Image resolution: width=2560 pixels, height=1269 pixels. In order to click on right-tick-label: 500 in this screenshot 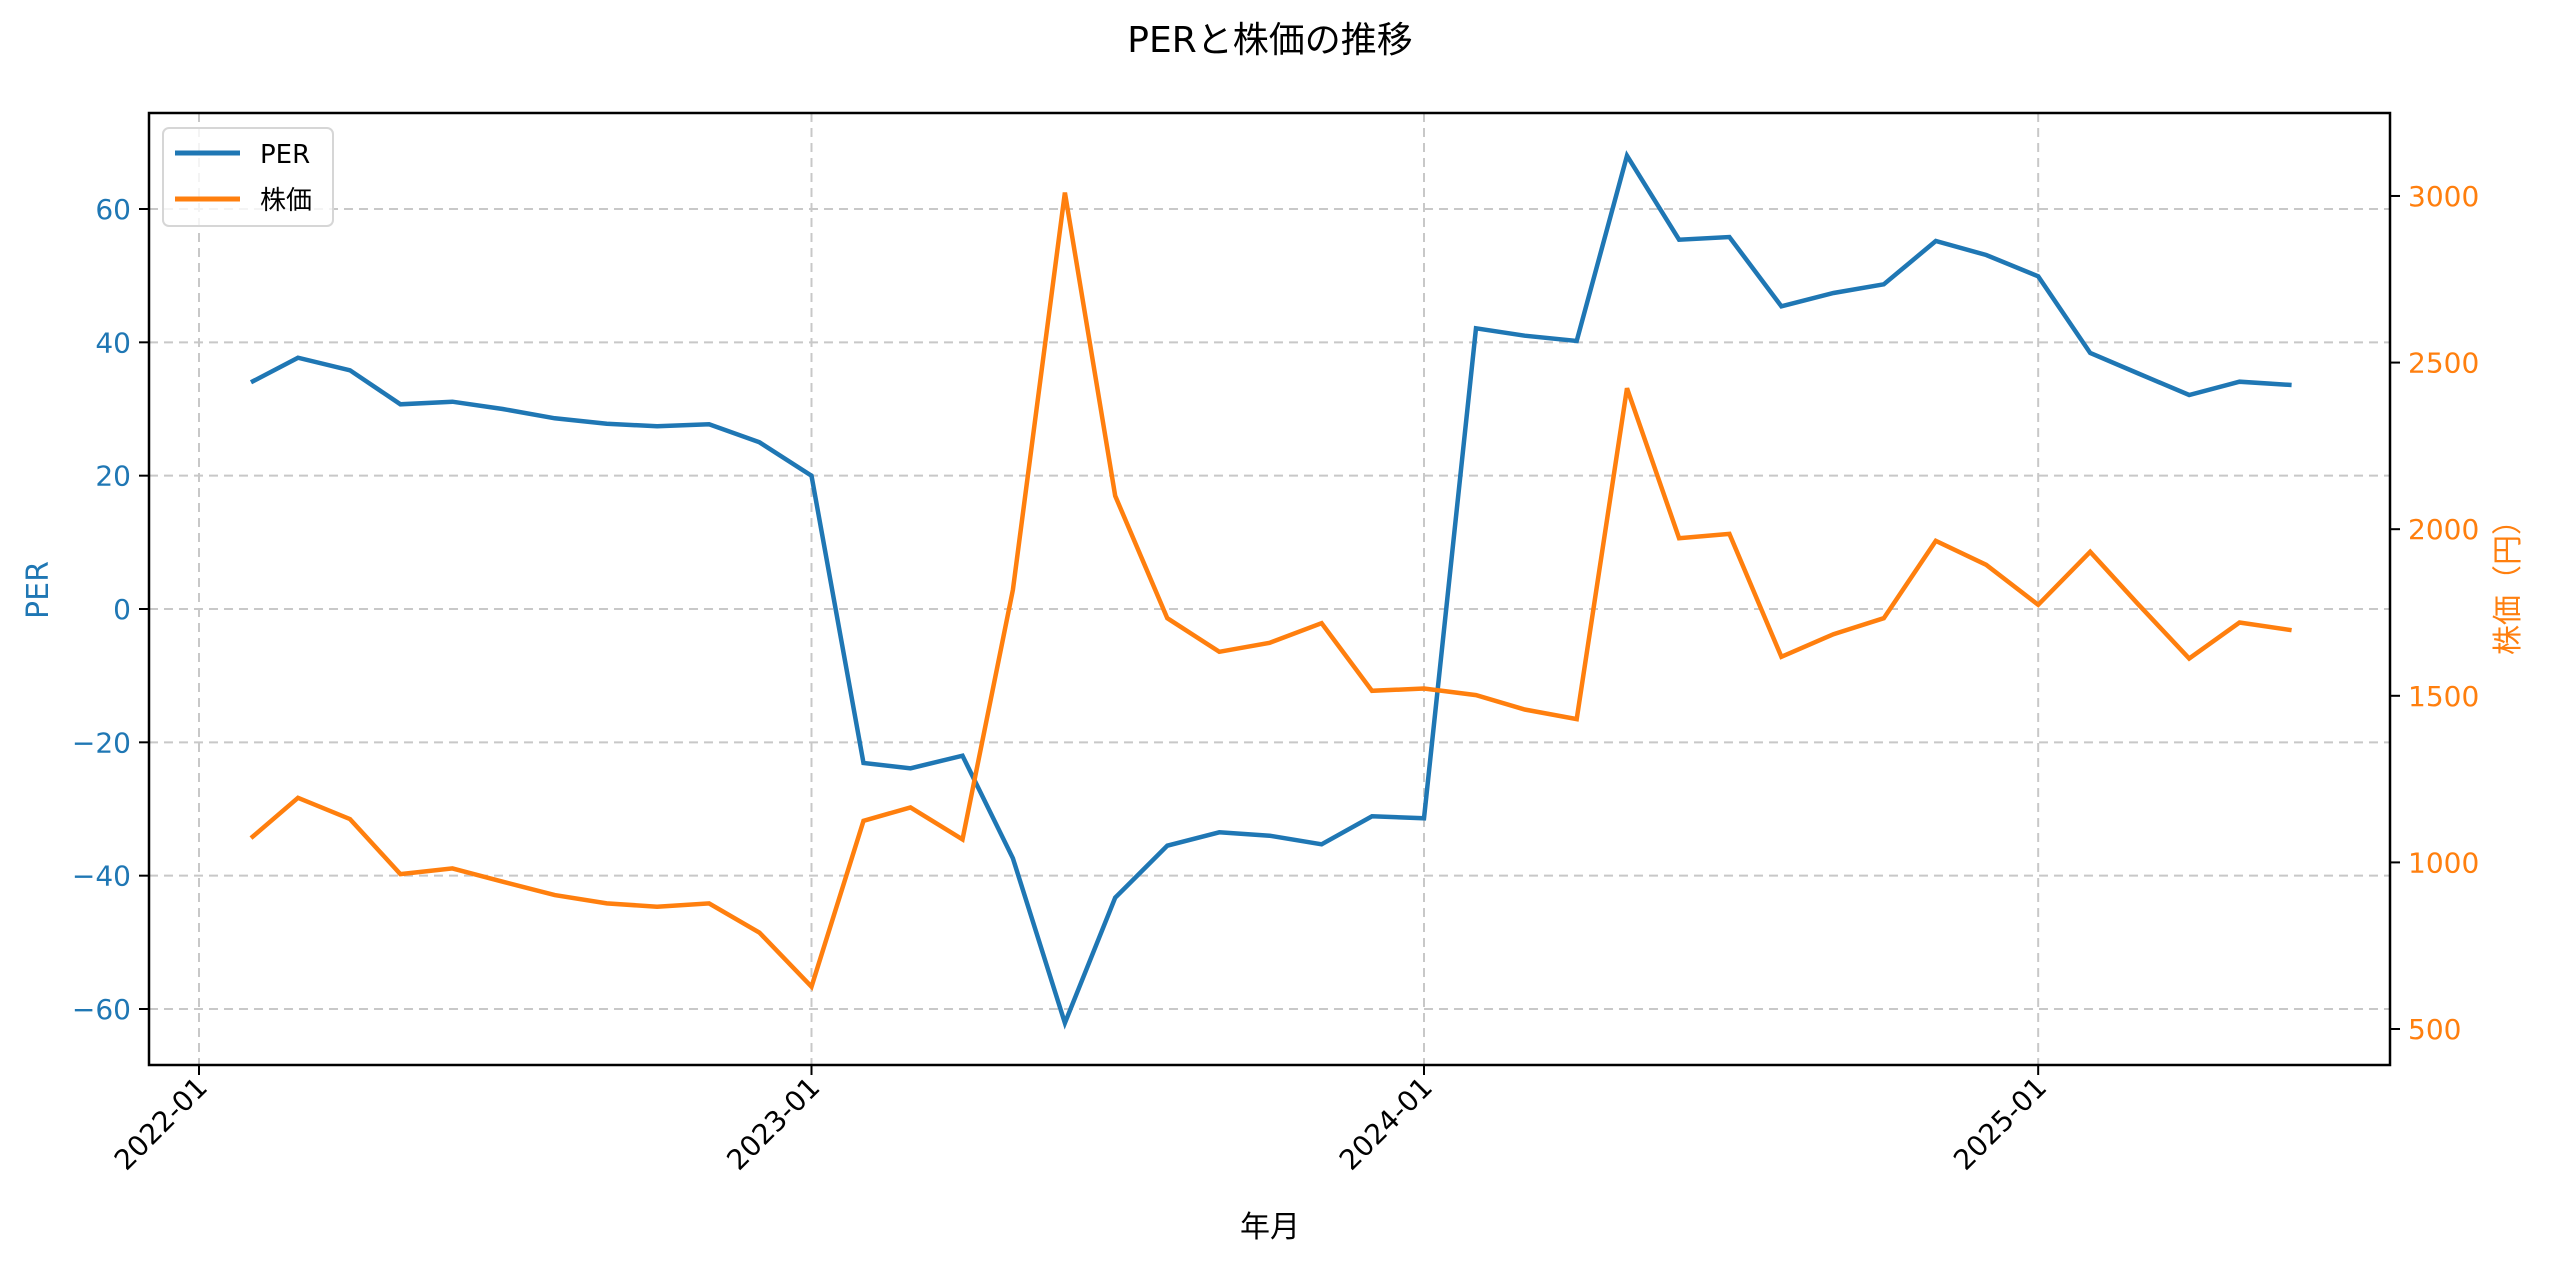, I will do `click(2434, 1029)`.